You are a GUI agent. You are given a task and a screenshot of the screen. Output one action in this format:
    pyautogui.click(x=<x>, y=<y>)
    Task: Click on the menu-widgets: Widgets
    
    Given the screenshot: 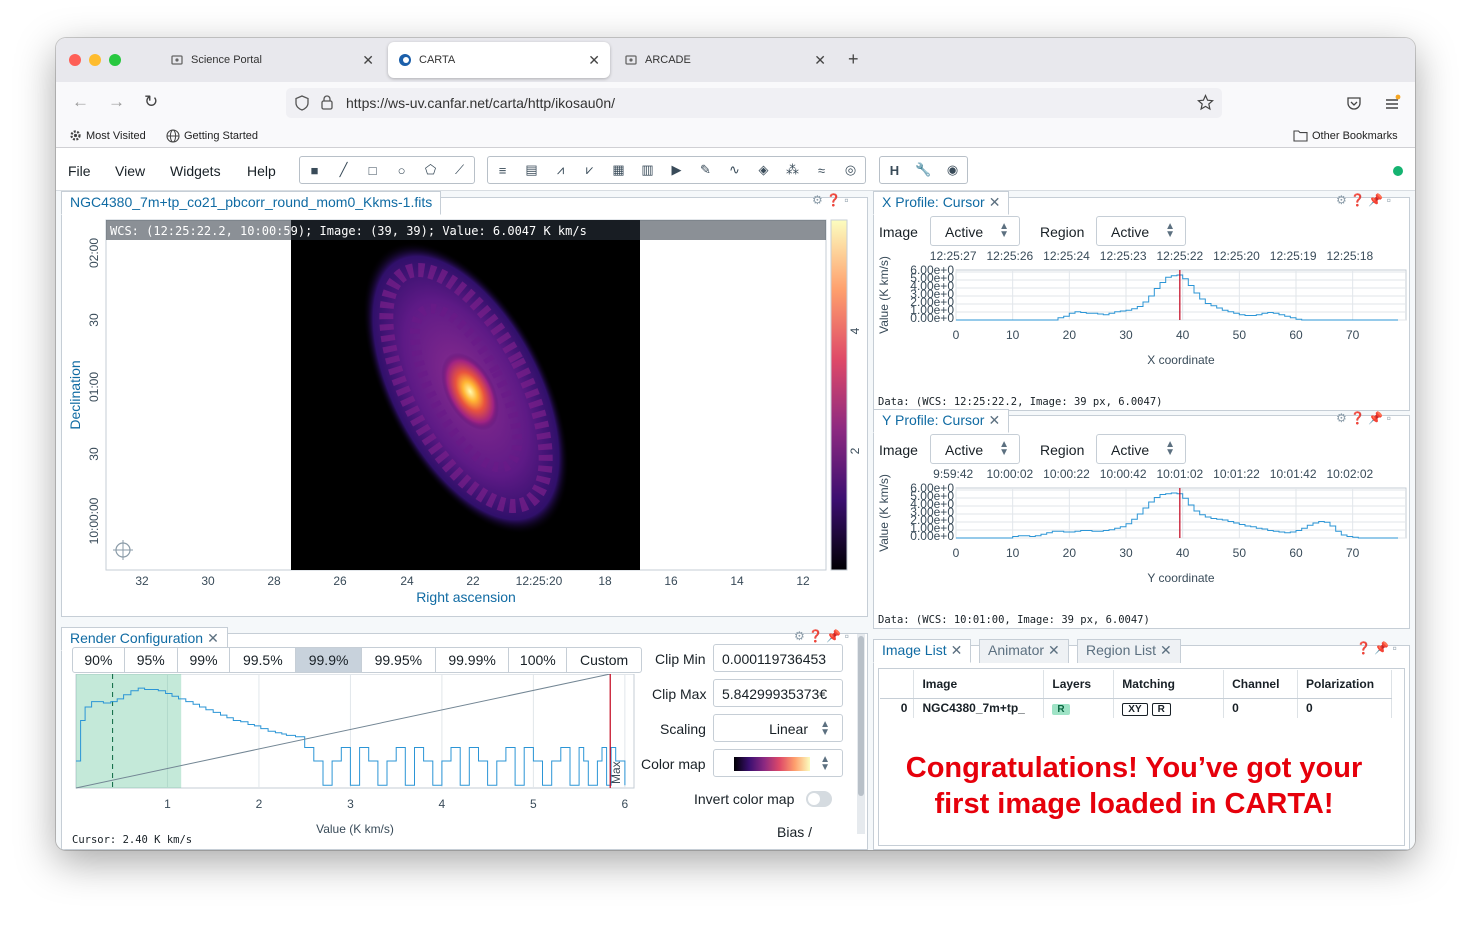 What is the action you would take?
    pyautogui.click(x=195, y=171)
    